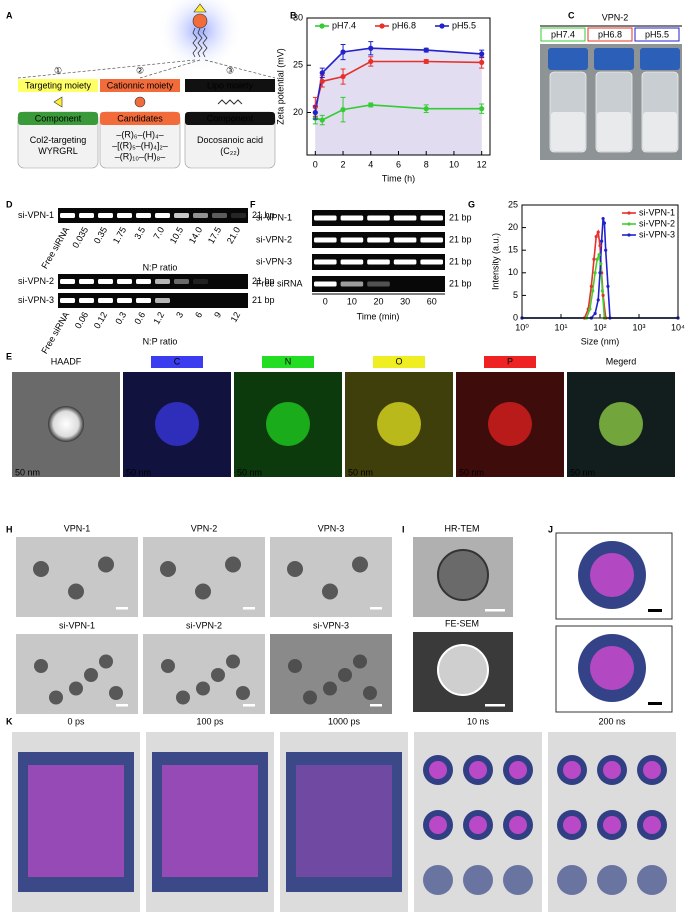 The width and height of the screenshot is (685, 916). I want to click on component-text: –(R)₁₀–(H)₈–, so click(140, 156).